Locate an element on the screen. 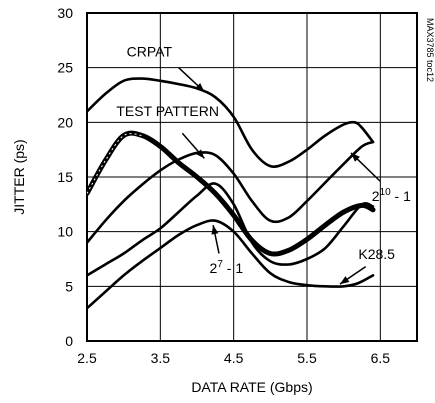 This screenshot has width=435, height=403. annotation-label-2-7-minus-1: 27 - 1 is located at coordinates (227, 267).